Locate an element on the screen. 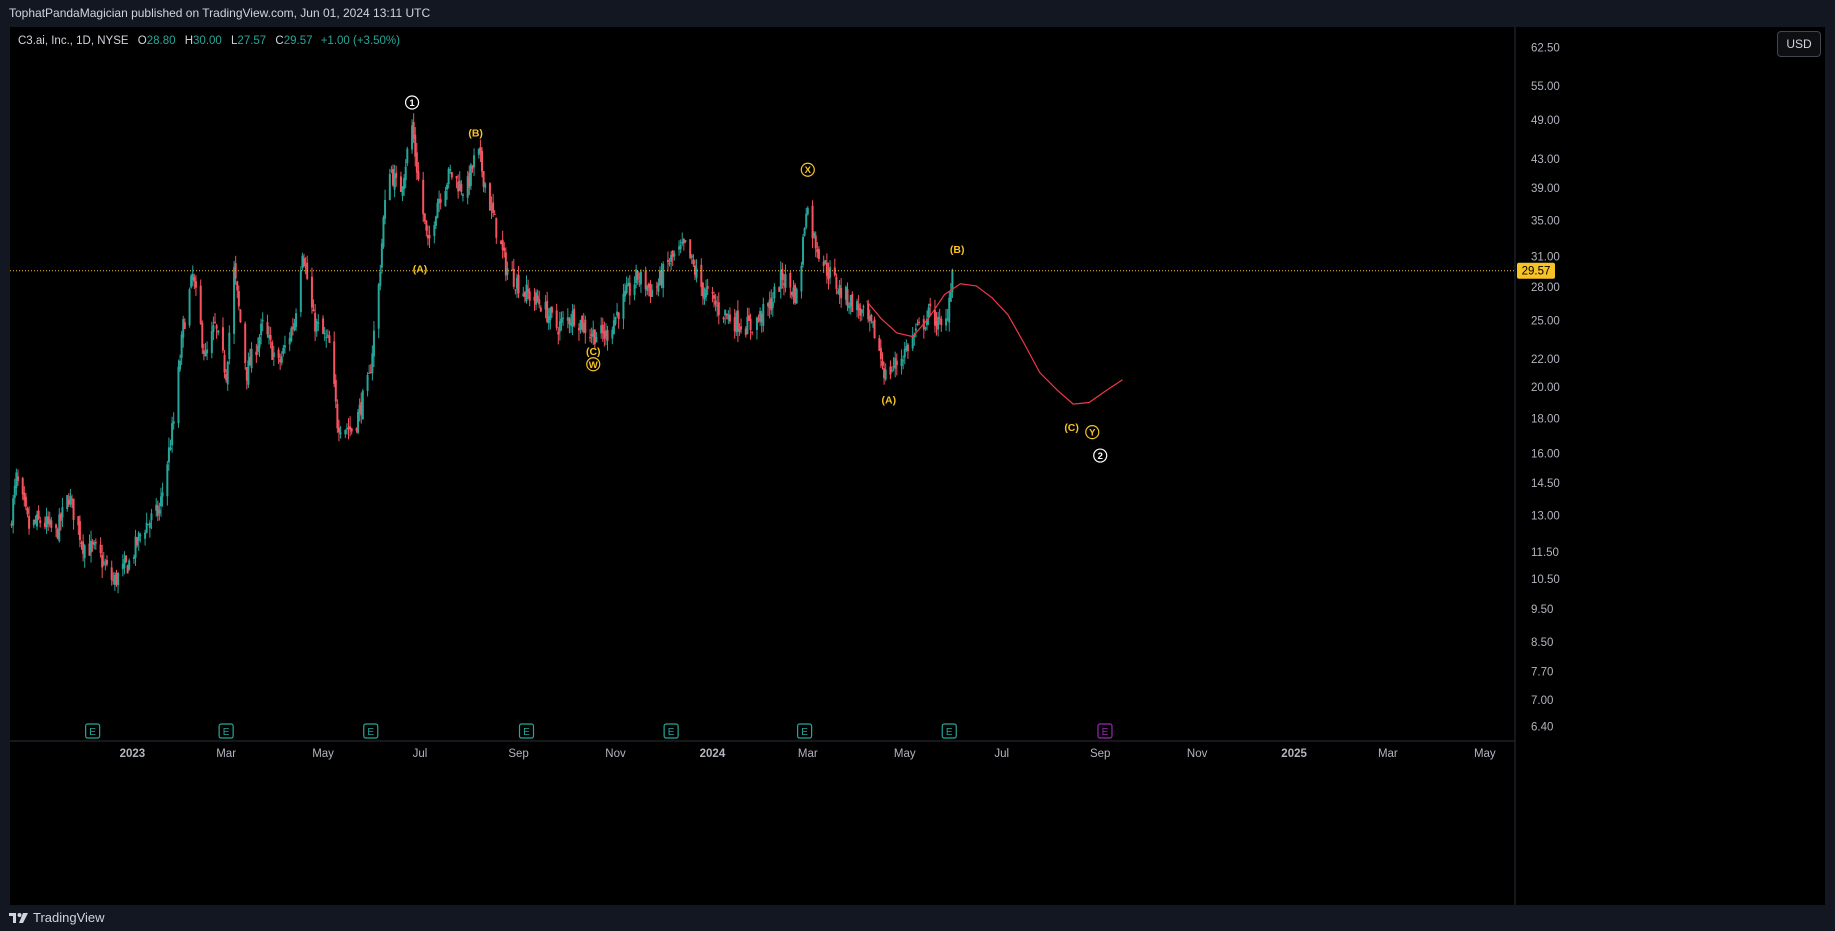 This screenshot has width=1835, height=931. x-tick-label: Sep is located at coordinates (1100, 754).